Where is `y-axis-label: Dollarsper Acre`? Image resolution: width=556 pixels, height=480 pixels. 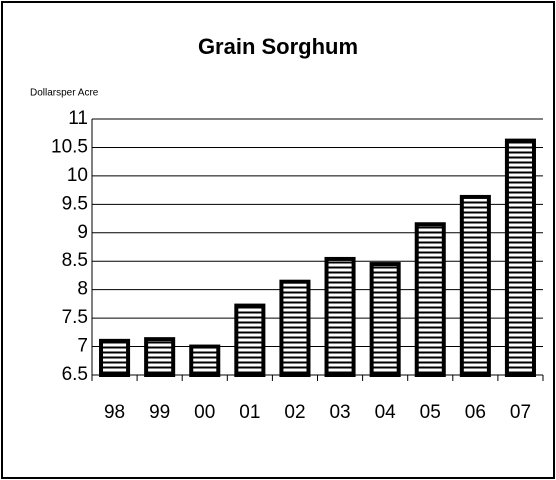
y-axis-label: Dollarsper Acre is located at coordinates (64, 93).